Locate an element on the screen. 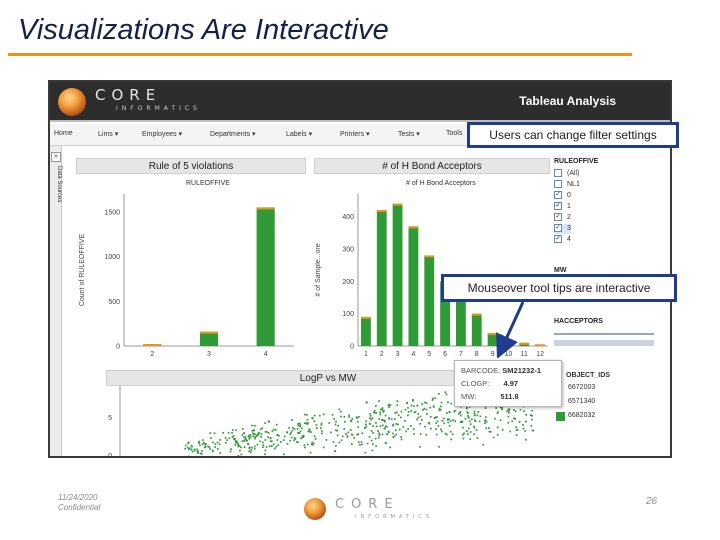 This screenshot has width=720, height=540. filter-option-2: ✓ 2 is located at coordinates (562, 217).